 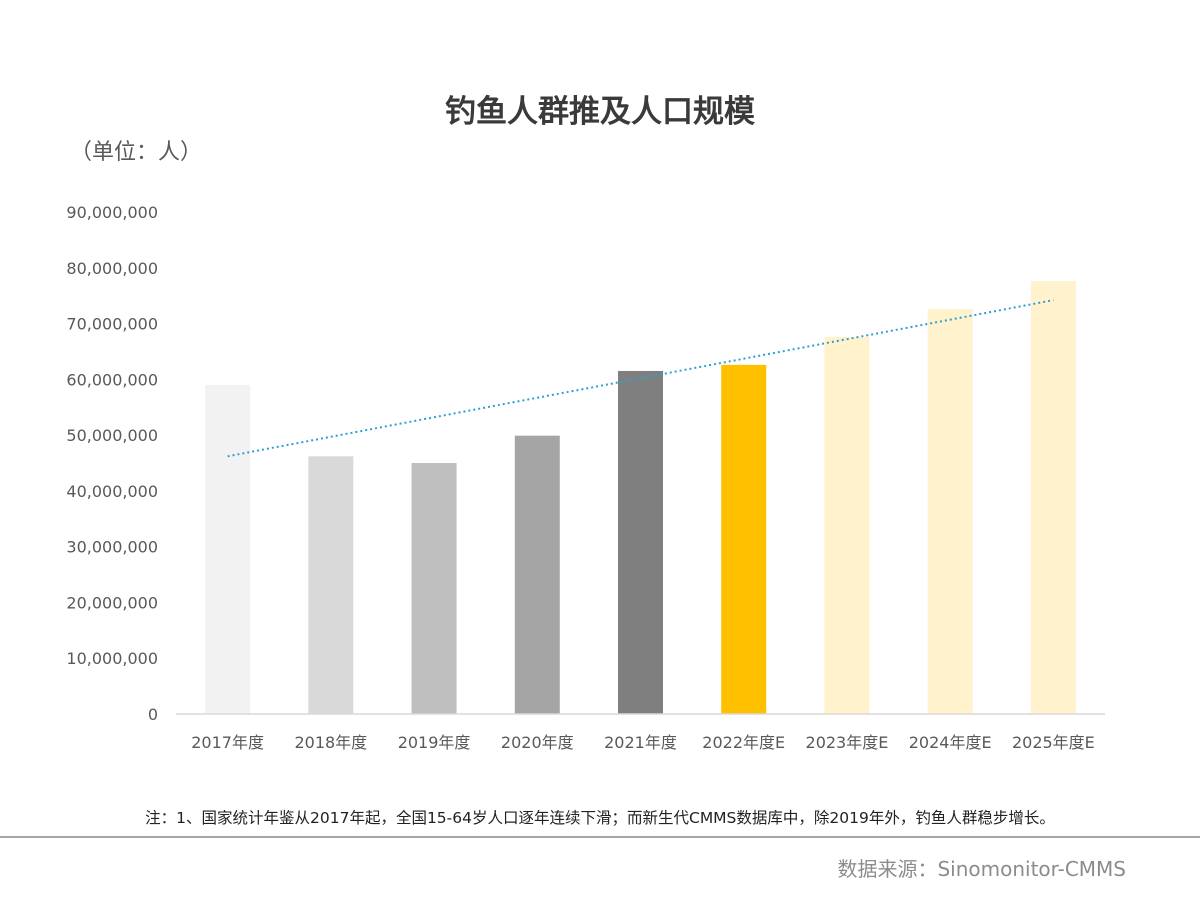 What do you see at coordinates (112, 658) in the screenshot?
I see `y-tick-label: 10,000,000` at bounding box center [112, 658].